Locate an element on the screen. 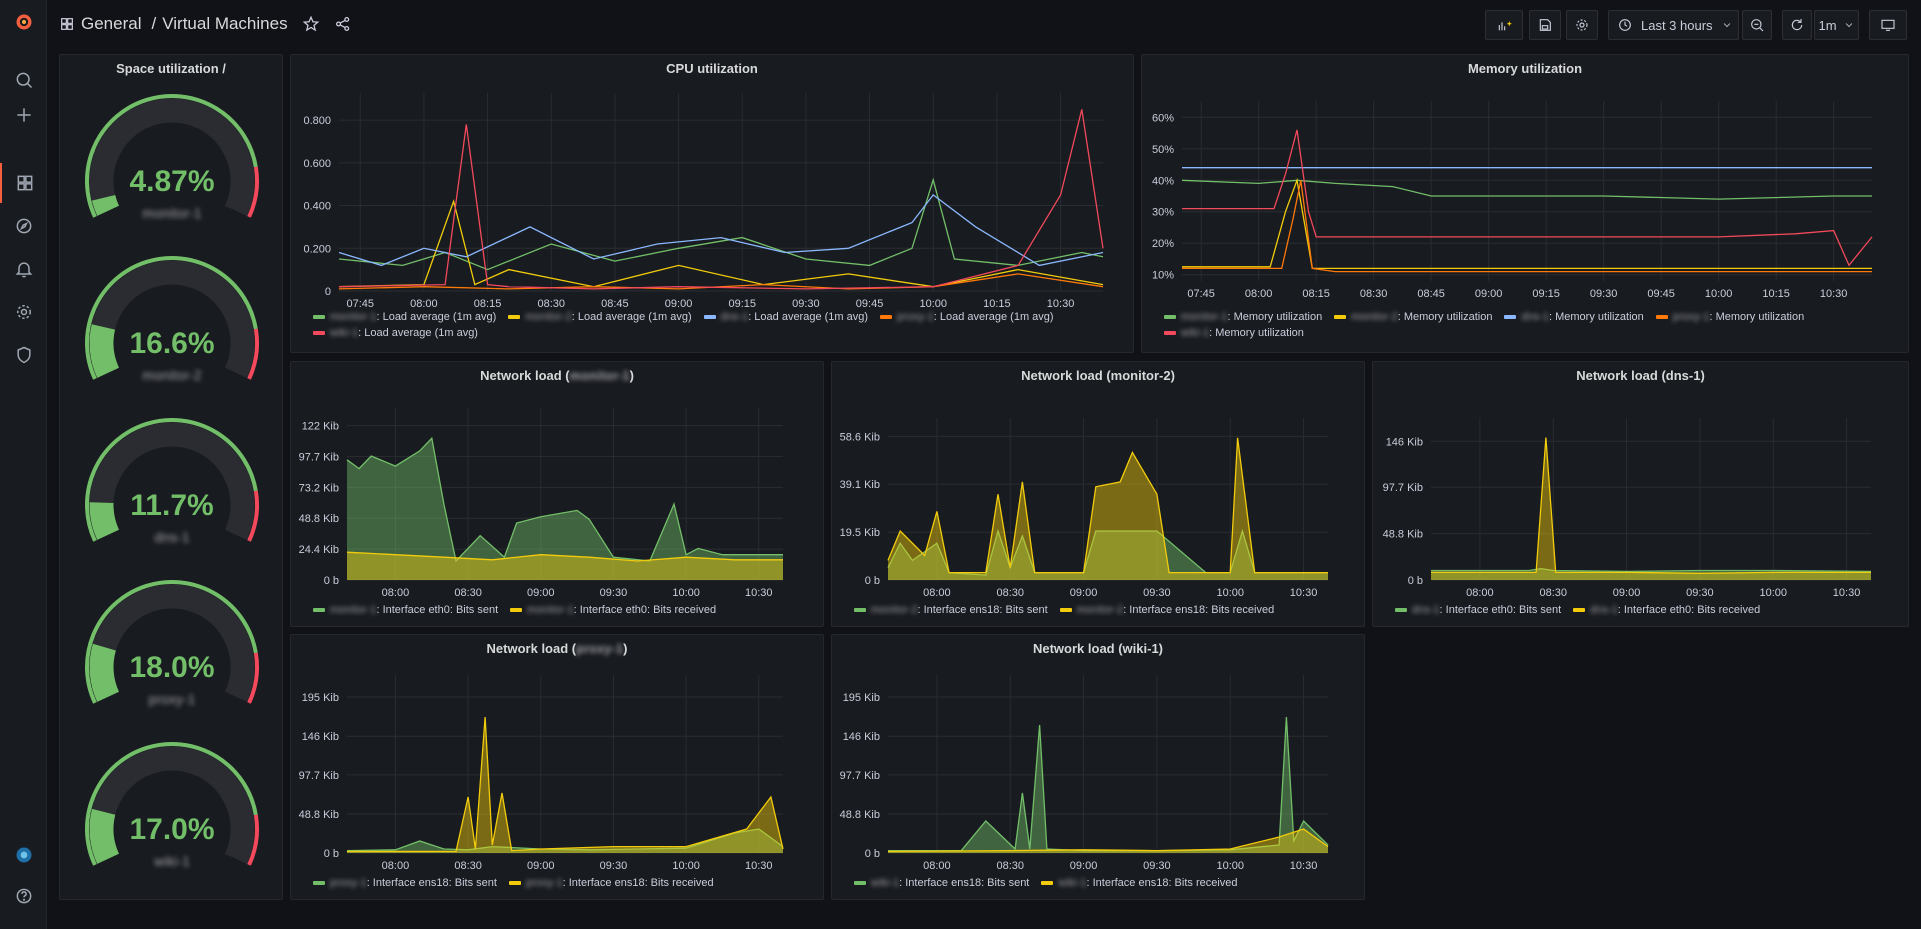 The height and width of the screenshot is (929, 1921). legend-item: dns-1: Memory utilization is located at coordinates (1574, 317).